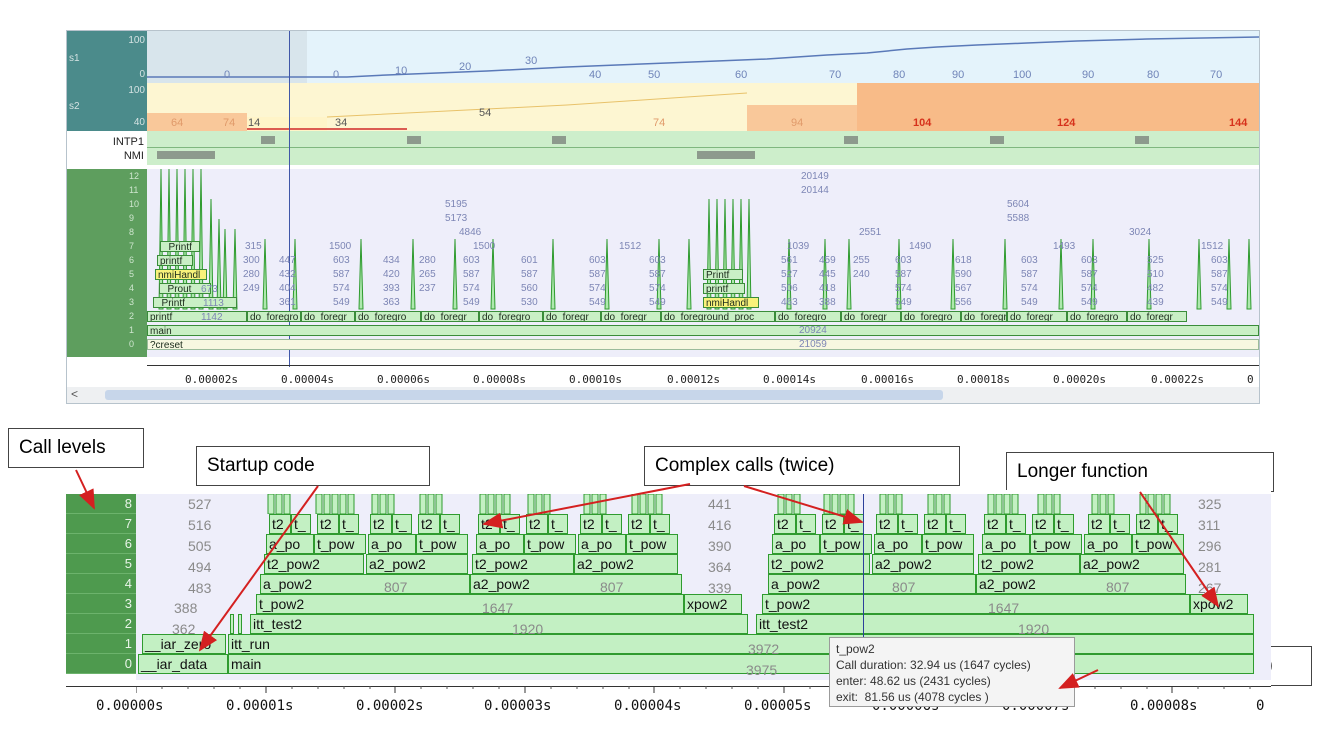 The height and width of the screenshot is (751, 1338). Describe the element at coordinates (183, 664) in the screenshot. I see `call-cell: __iar_data` at that location.